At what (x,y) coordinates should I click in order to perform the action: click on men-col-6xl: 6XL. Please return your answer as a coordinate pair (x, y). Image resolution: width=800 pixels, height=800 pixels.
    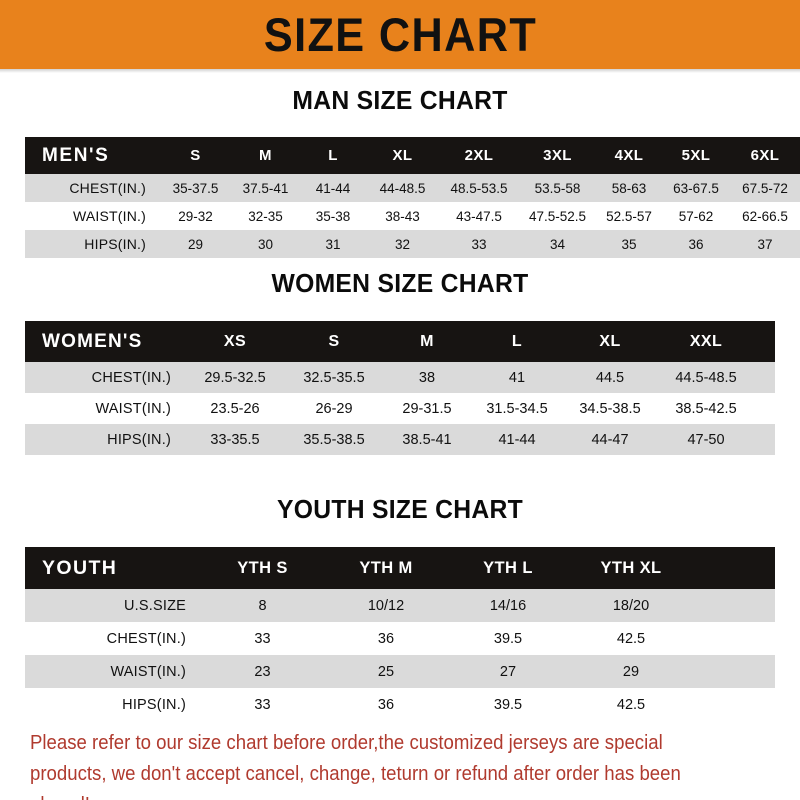
    Looking at the image, I should click on (765, 155).